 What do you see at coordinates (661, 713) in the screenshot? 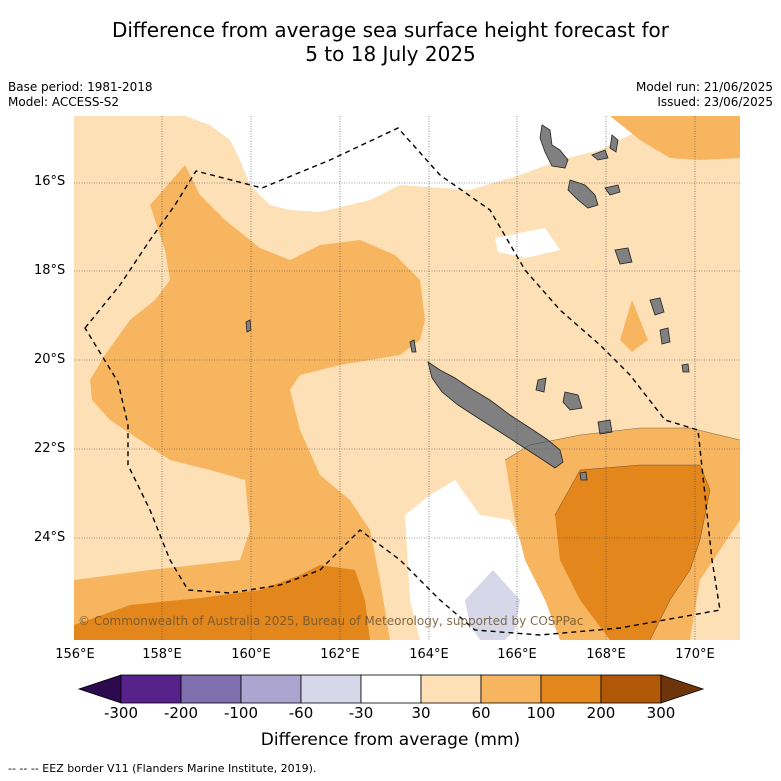
I see `cb-tick-label: 300` at bounding box center [661, 713].